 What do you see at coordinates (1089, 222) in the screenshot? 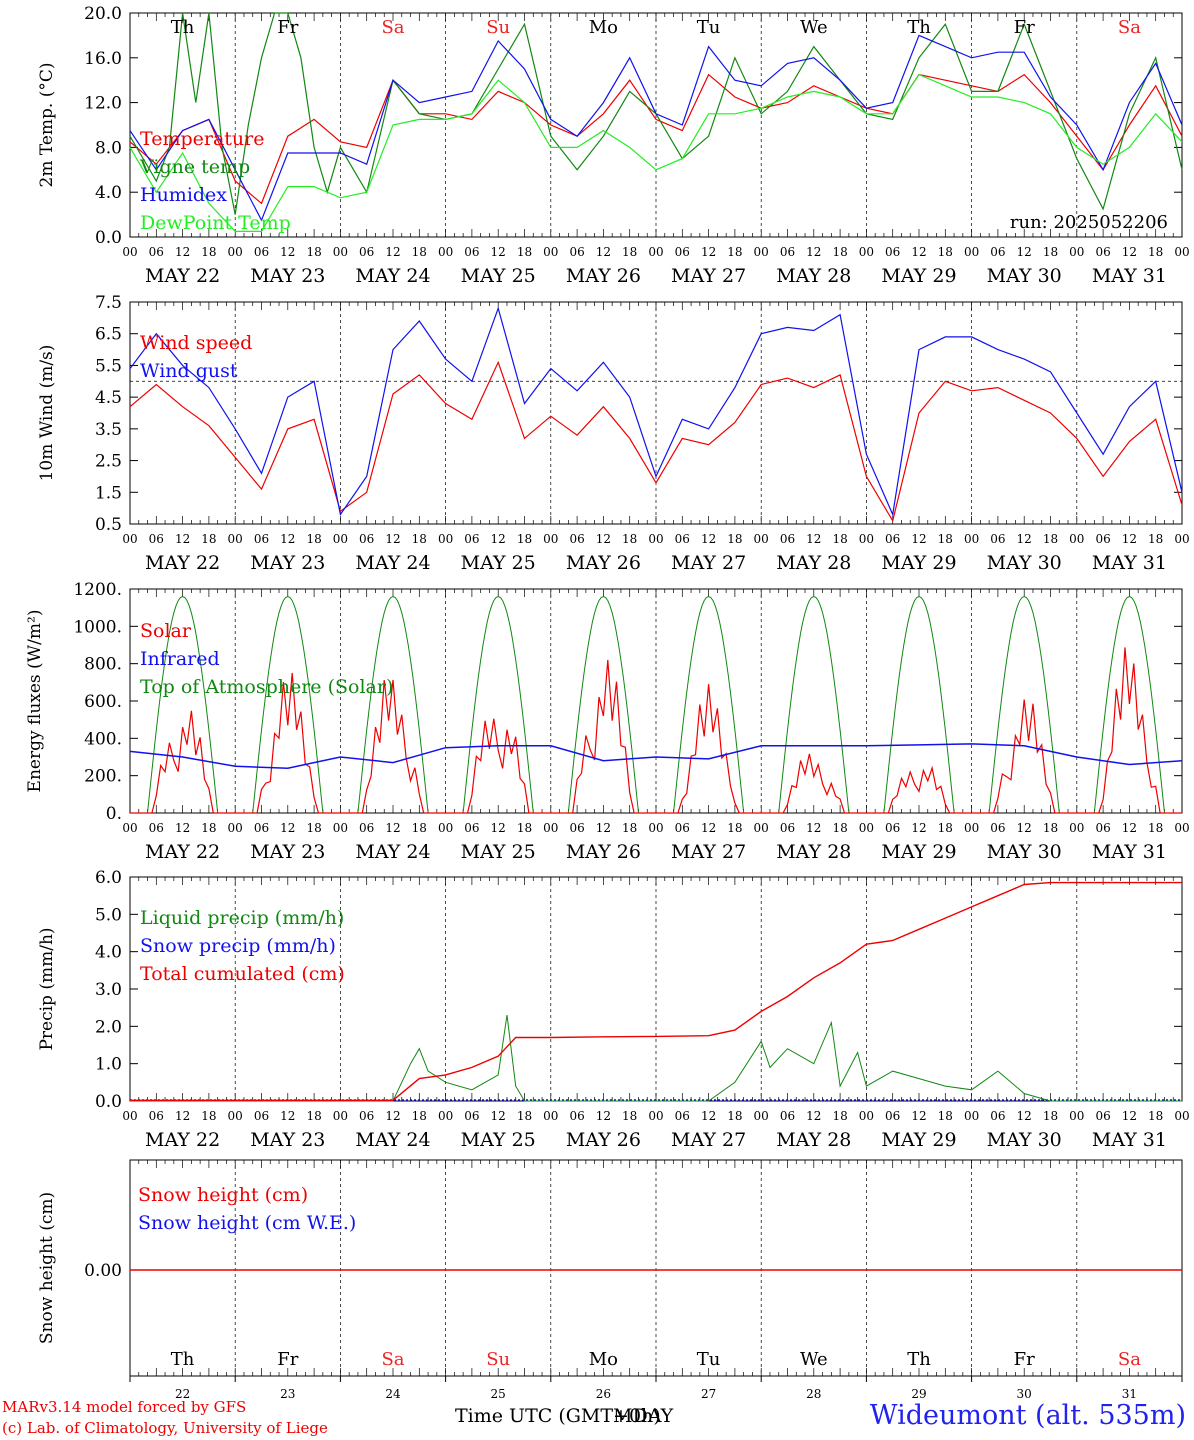
I see `run-annotation: run: 2025052206` at bounding box center [1089, 222].